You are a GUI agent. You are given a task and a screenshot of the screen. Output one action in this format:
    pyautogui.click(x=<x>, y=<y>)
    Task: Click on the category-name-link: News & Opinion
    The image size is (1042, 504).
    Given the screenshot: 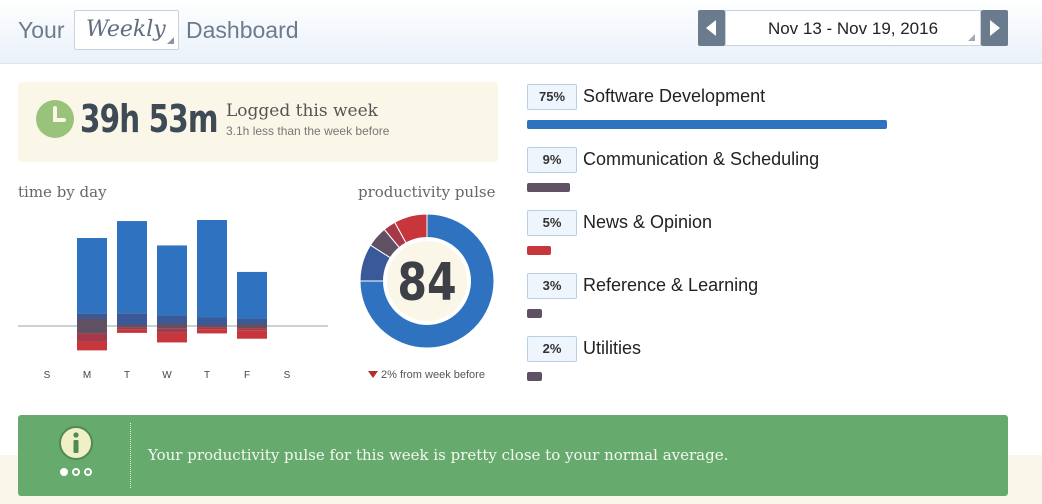 What is the action you would take?
    pyautogui.click(x=648, y=222)
    